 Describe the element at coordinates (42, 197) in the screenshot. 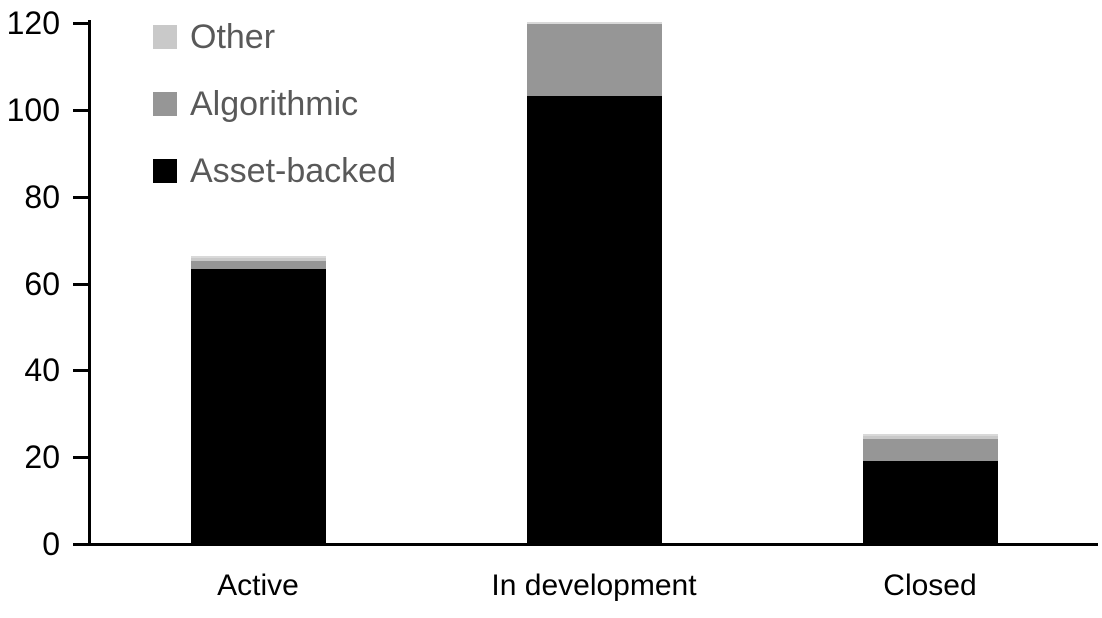

I see `y-tick-label-80: 80` at that location.